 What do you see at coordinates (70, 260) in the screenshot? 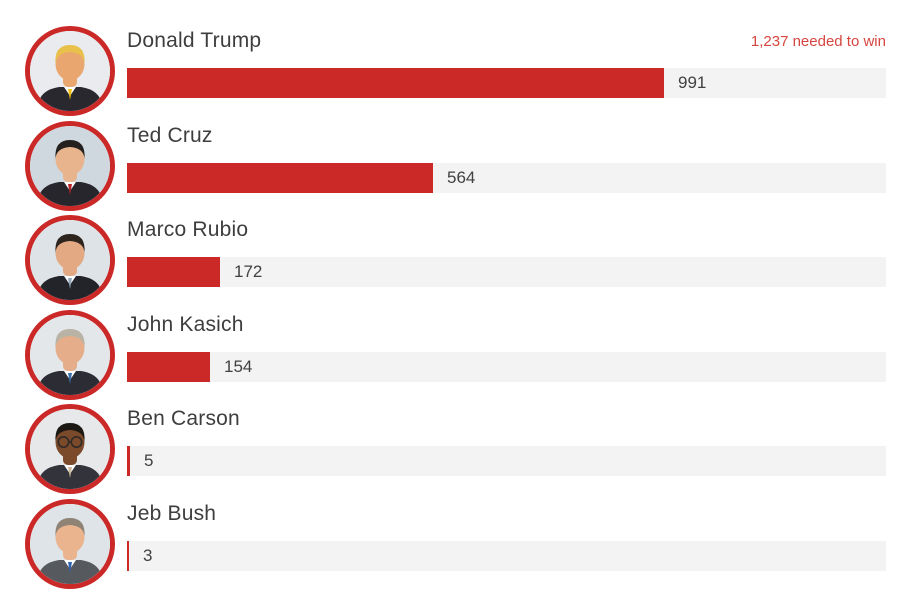
I see `avatar-marco-rubio` at bounding box center [70, 260].